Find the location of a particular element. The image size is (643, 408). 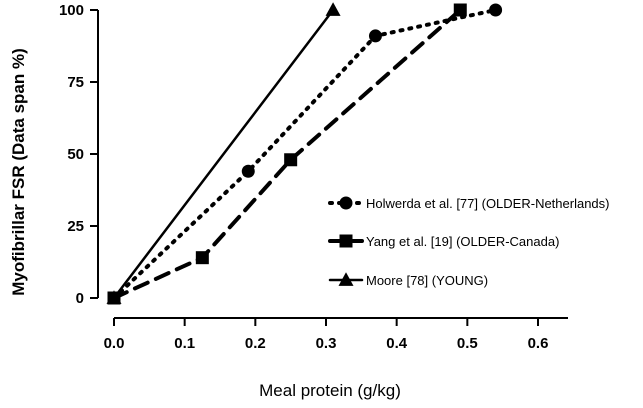

legend-marker-triangle is located at coordinates (346, 279).